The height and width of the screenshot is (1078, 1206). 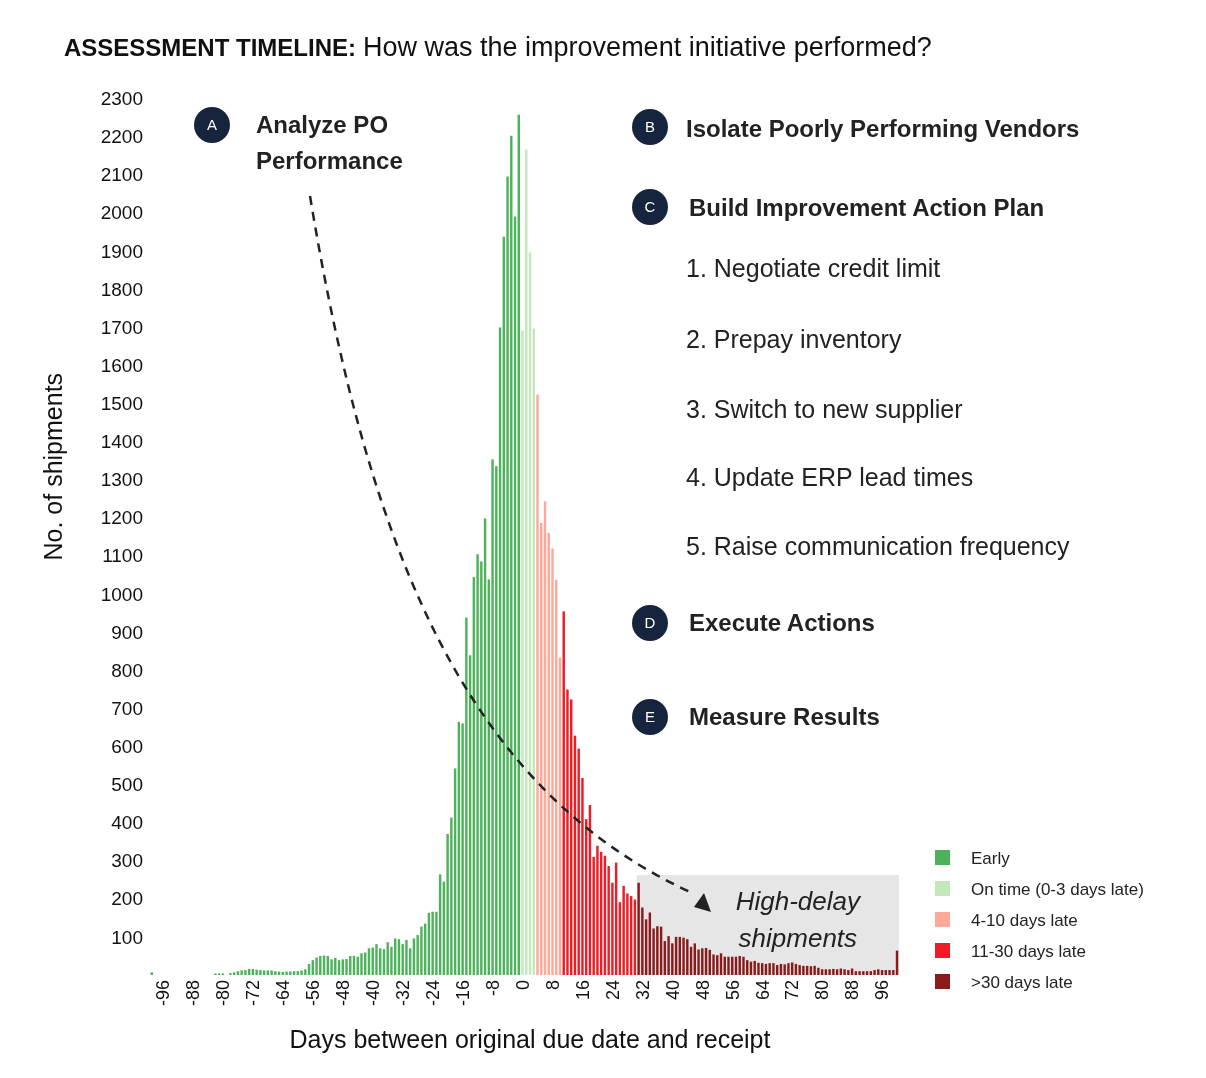 What do you see at coordinates (552, 985) in the screenshot?
I see `x-tick-label: 8` at bounding box center [552, 985].